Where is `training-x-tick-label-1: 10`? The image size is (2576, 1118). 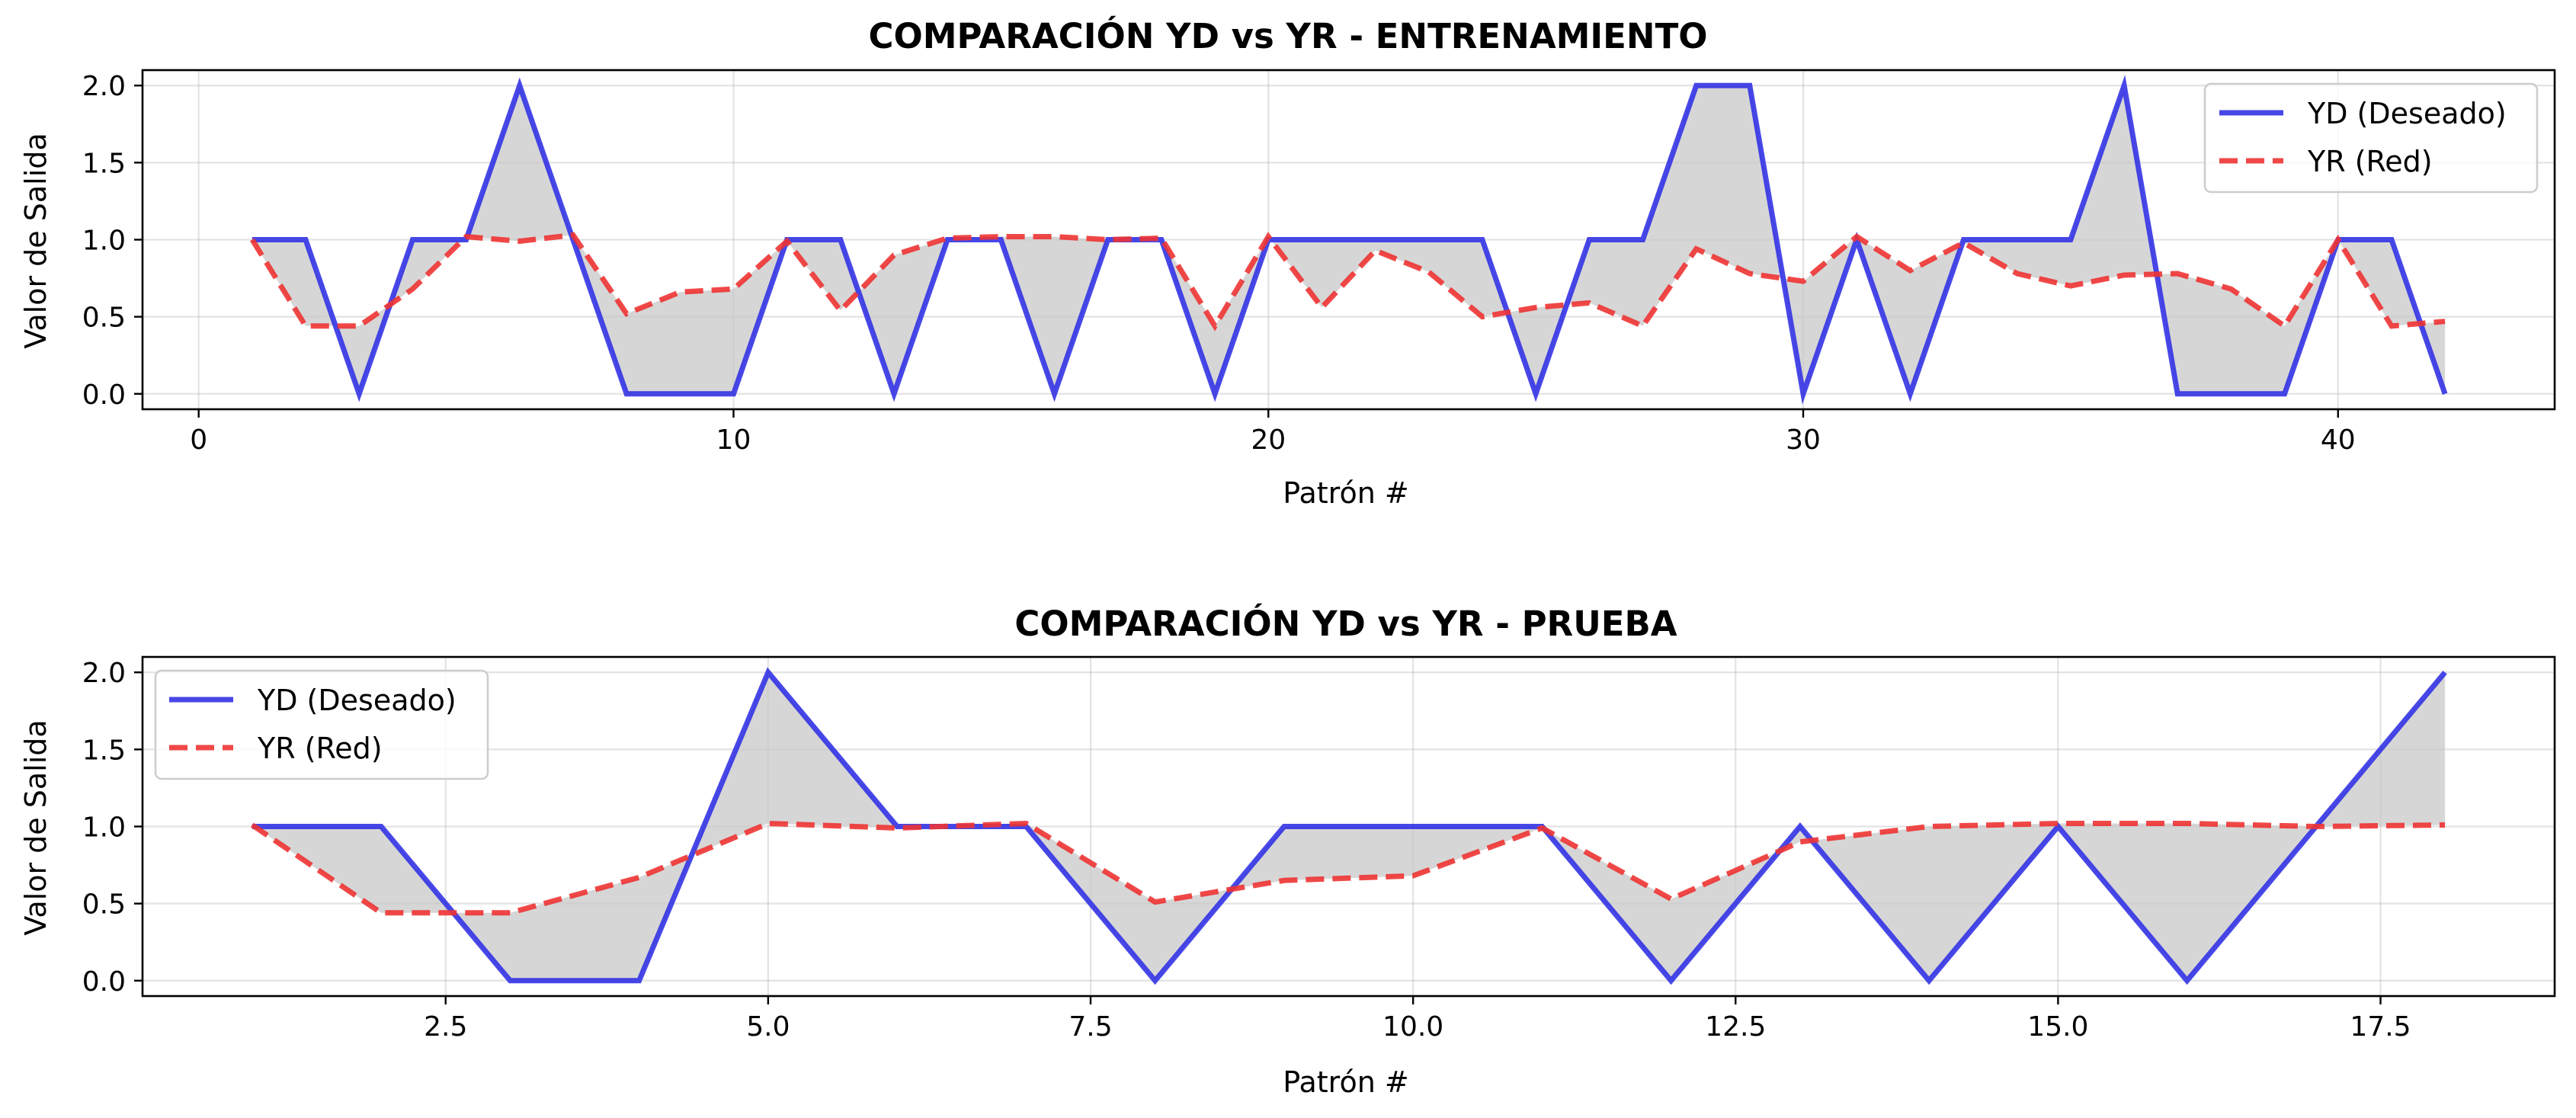
training-x-tick-label-1: 10 is located at coordinates (733, 440).